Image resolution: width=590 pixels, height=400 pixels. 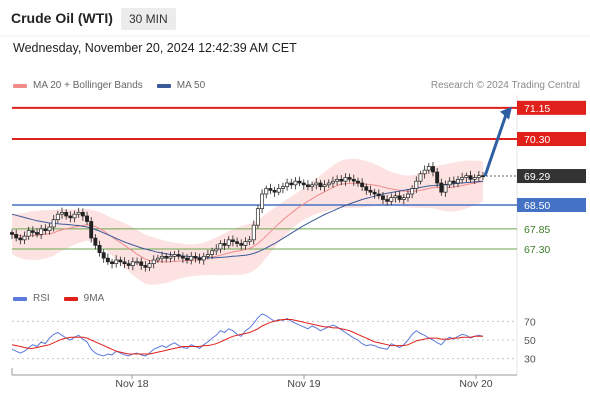 What do you see at coordinates (530, 341) in the screenshot?
I see `rsi-tick-50: 50` at bounding box center [530, 341].